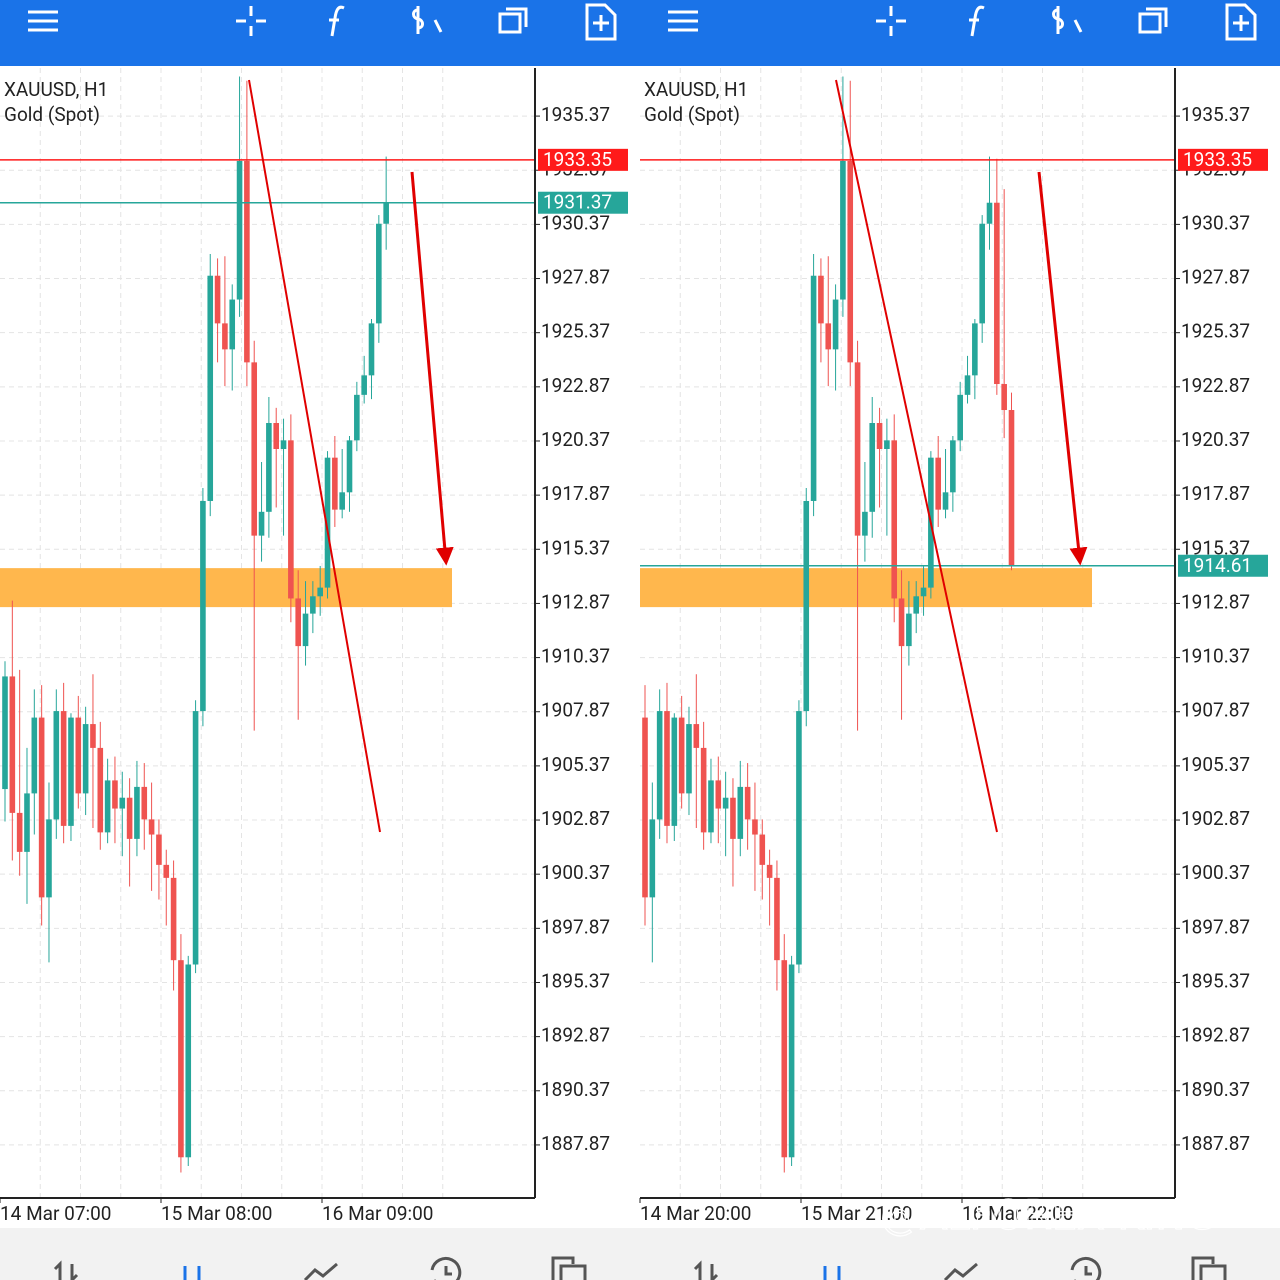 This screenshot has height=1280, width=1280. I want to click on y-tick-label: 1910.37, so click(575, 656).